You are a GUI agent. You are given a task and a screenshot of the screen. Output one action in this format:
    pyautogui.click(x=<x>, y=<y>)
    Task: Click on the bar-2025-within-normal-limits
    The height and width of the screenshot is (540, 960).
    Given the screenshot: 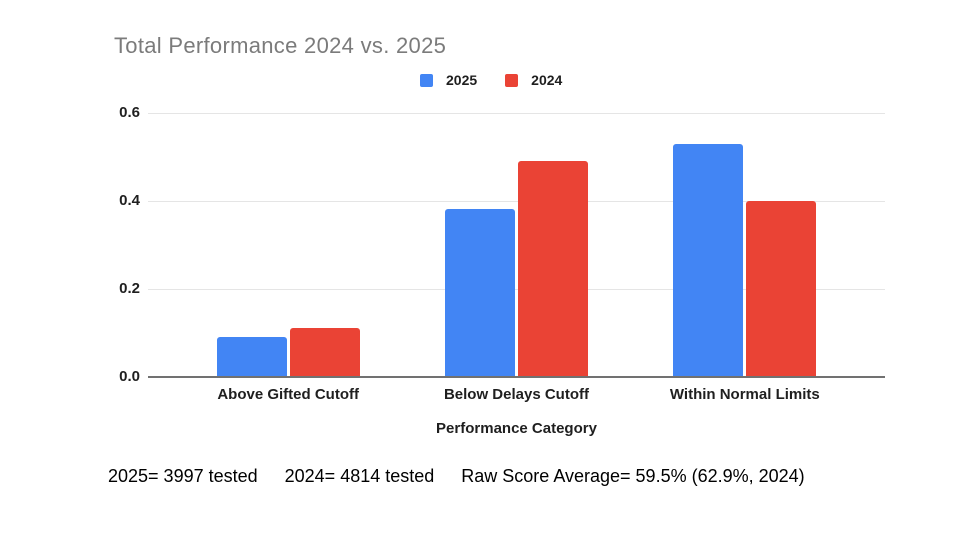 What is the action you would take?
    pyautogui.click(x=708, y=260)
    